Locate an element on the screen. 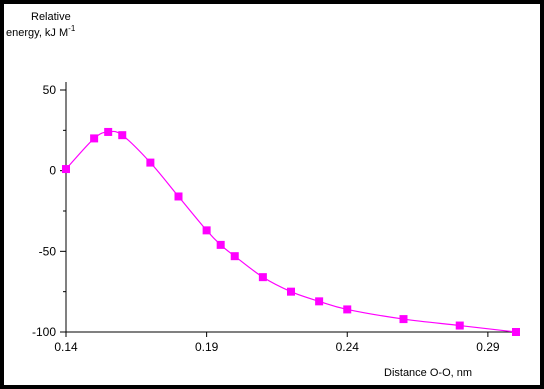  y-tick-label: 0 is located at coordinates (52, 171).